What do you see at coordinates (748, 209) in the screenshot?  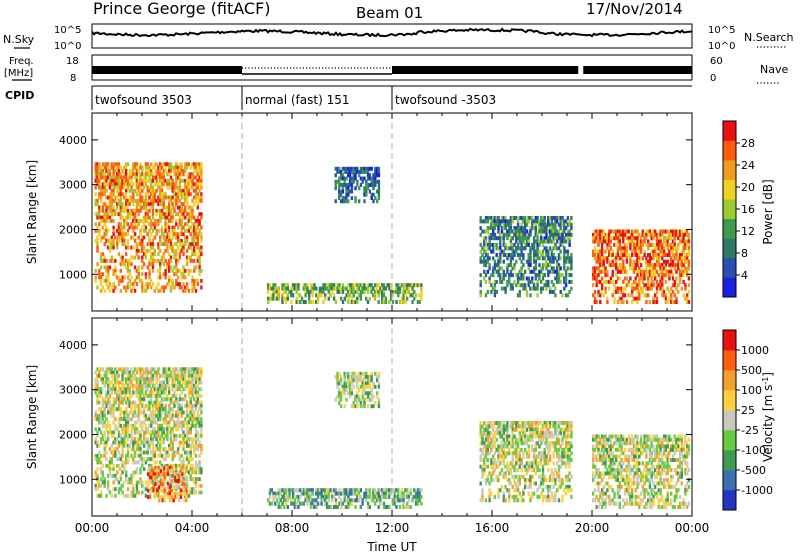 I see `colorbar-tick-label: 16` at bounding box center [748, 209].